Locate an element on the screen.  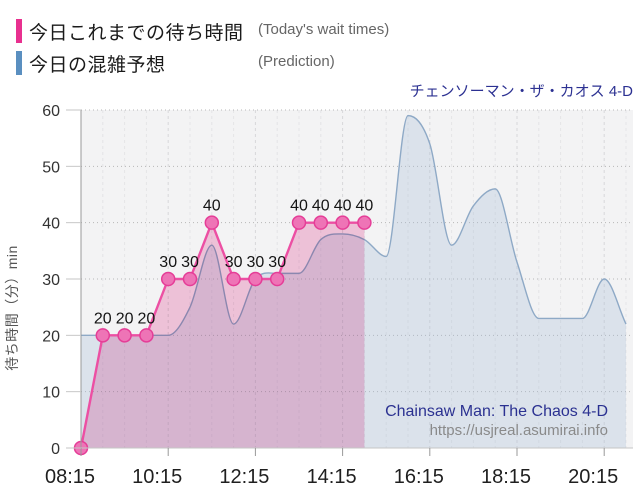
x-tick-label: 12:15 is located at coordinates (244, 477).